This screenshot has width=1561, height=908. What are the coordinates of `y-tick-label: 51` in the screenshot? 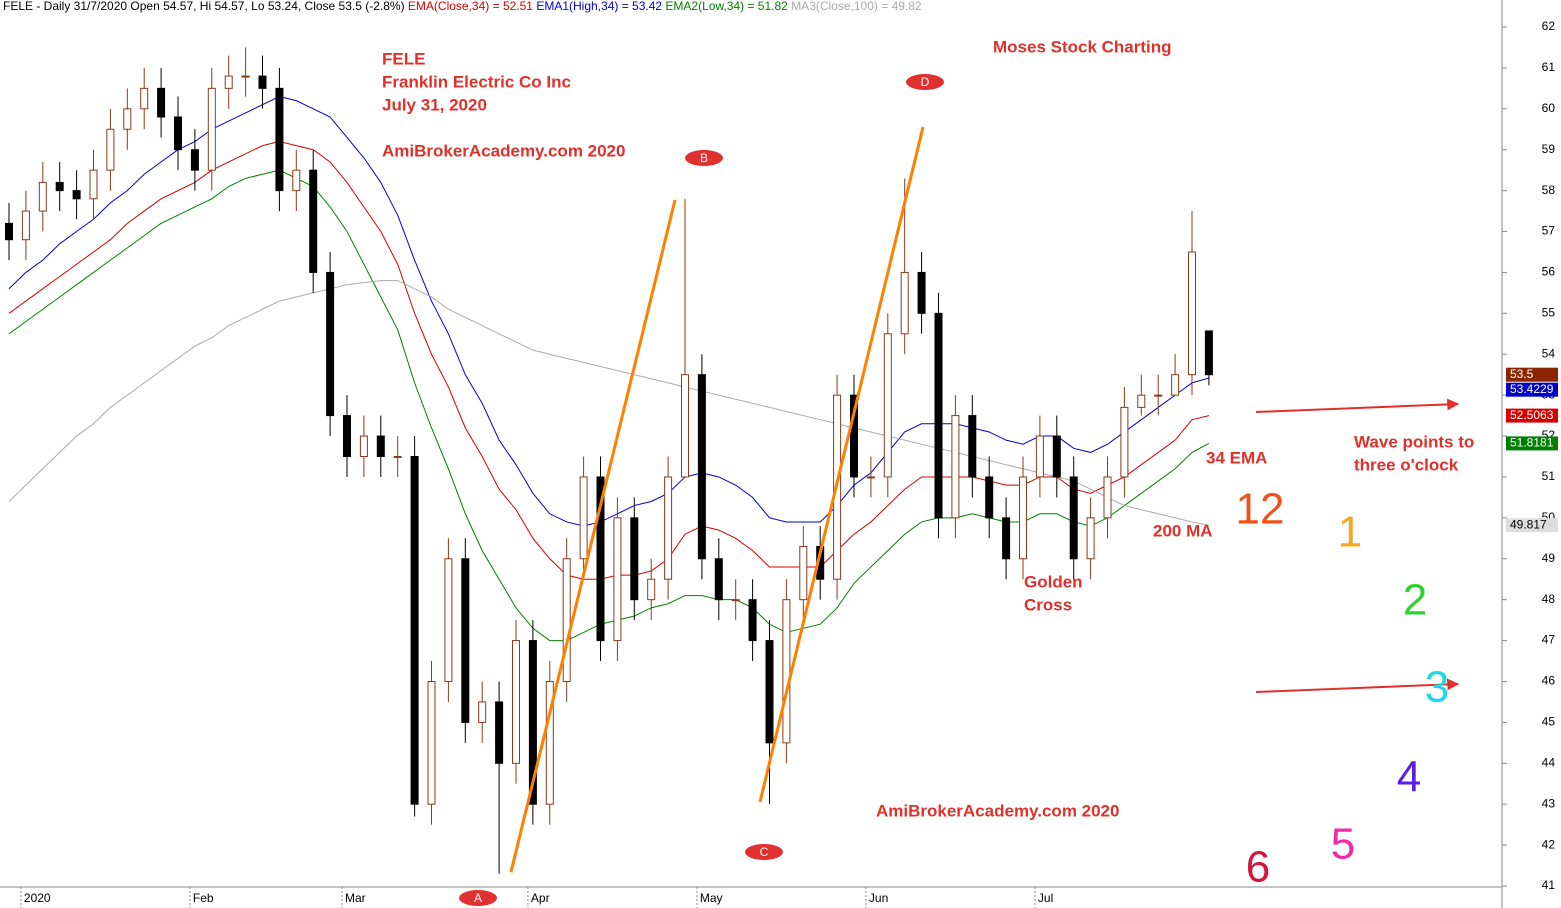 It's located at (1549, 476).